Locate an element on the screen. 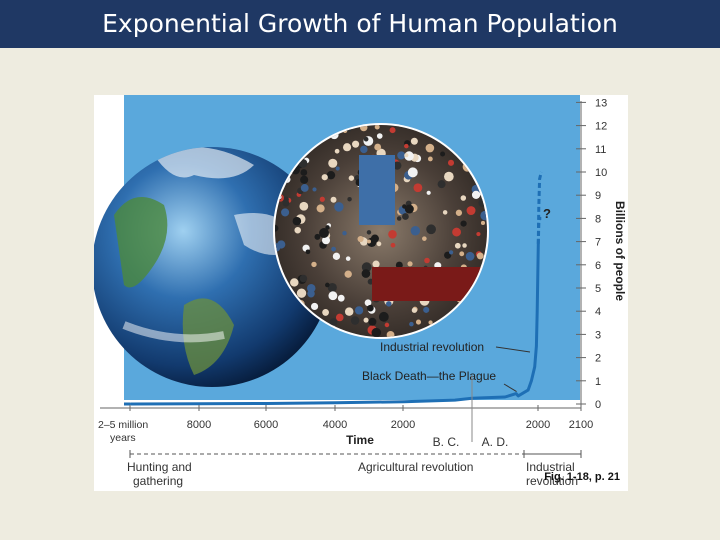 The height and width of the screenshot is (540, 720). y-tick-label: 3 is located at coordinates (598, 335).